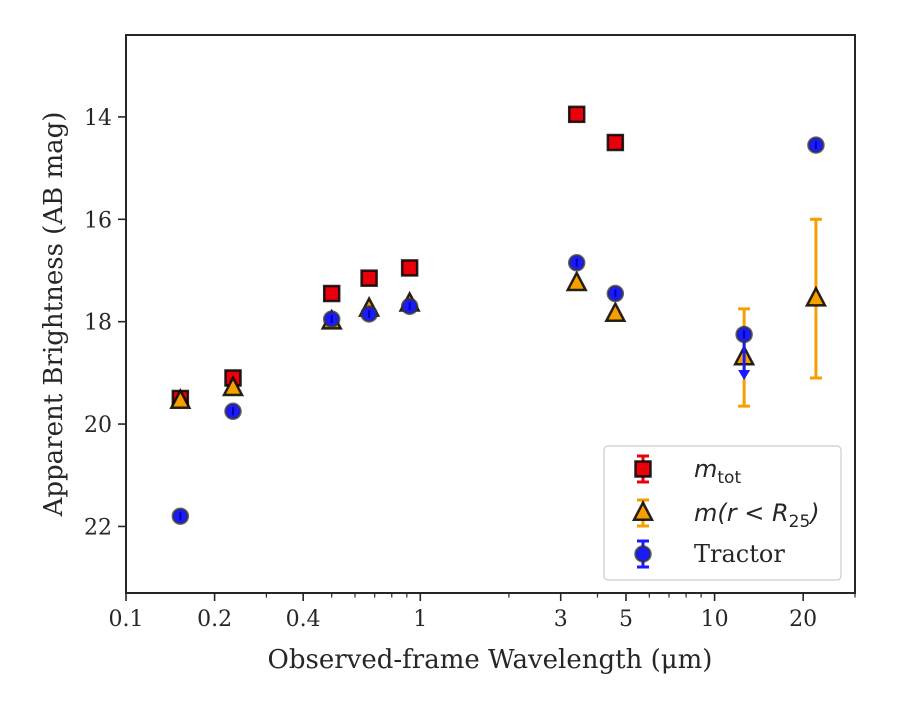 The height and width of the screenshot is (705, 900). What do you see at coordinates (98, 323) in the screenshot?
I see `y-tick-label: 18` at bounding box center [98, 323].